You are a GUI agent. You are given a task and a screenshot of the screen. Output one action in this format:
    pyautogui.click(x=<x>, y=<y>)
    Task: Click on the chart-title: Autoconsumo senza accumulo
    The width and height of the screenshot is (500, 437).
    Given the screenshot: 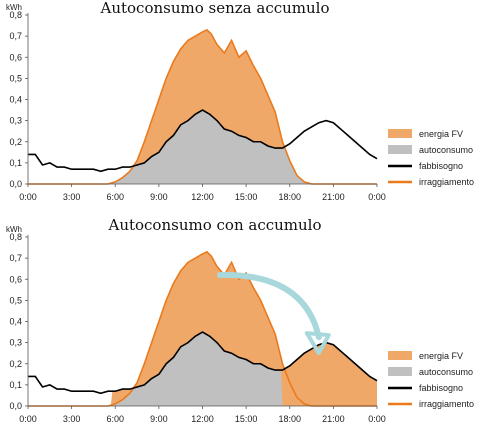 What is the action you would take?
    pyautogui.click(x=215, y=8)
    